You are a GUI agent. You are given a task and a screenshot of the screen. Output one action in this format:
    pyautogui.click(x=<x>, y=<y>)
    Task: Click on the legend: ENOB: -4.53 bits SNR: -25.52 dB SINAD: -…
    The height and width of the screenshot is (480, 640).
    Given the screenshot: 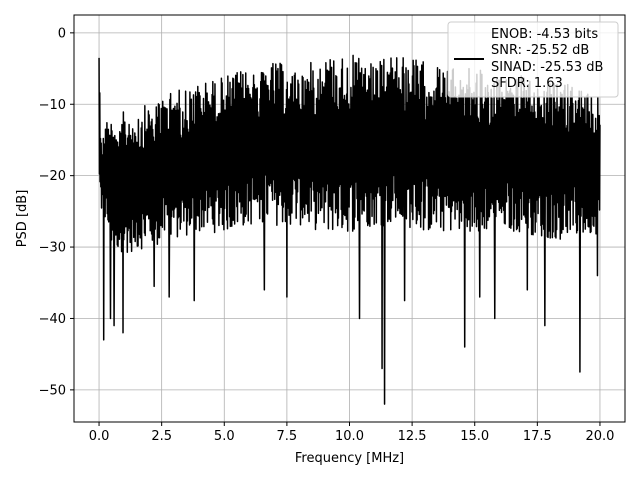 What is the action you would take?
    pyautogui.click(x=533, y=59)
    